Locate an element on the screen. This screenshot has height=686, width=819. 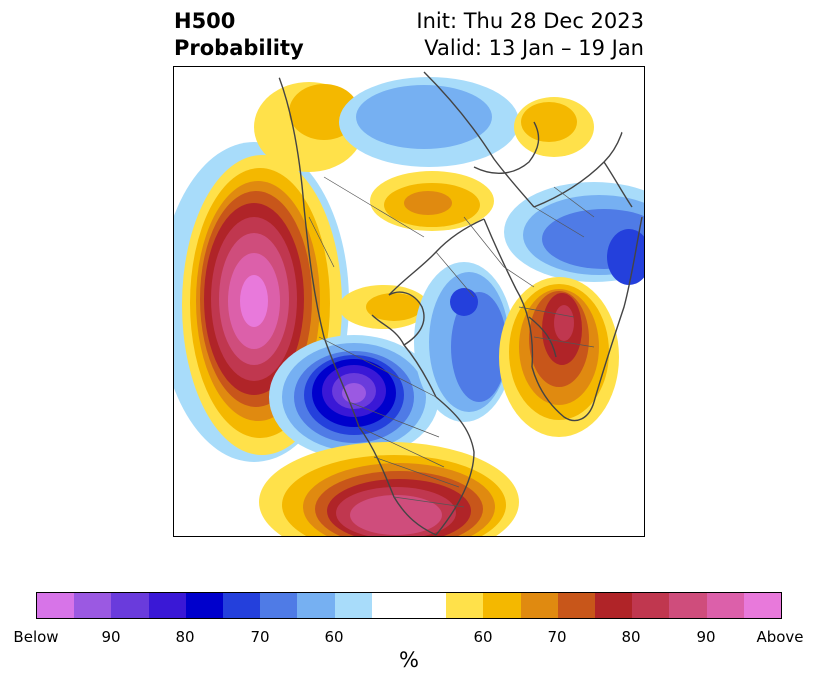
title-product: Probability is located at coordinates (239, 48).